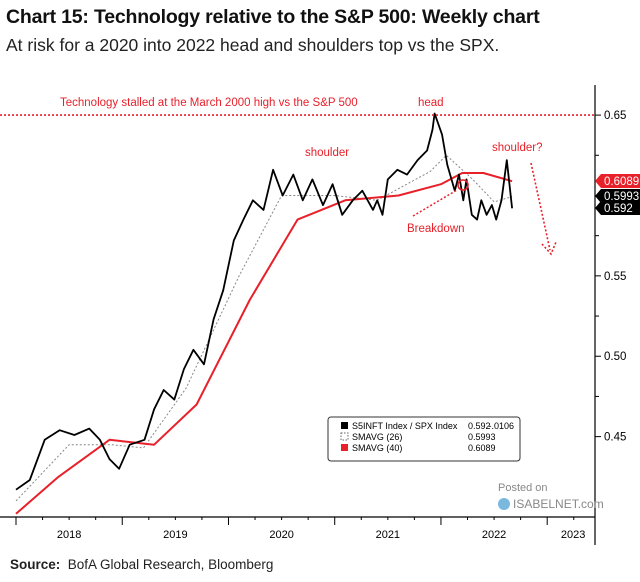  What do you see at coordinates (482, 448) in the screenshot?
I see `legend-value: 0.6089` at bounding box center [482, 448].